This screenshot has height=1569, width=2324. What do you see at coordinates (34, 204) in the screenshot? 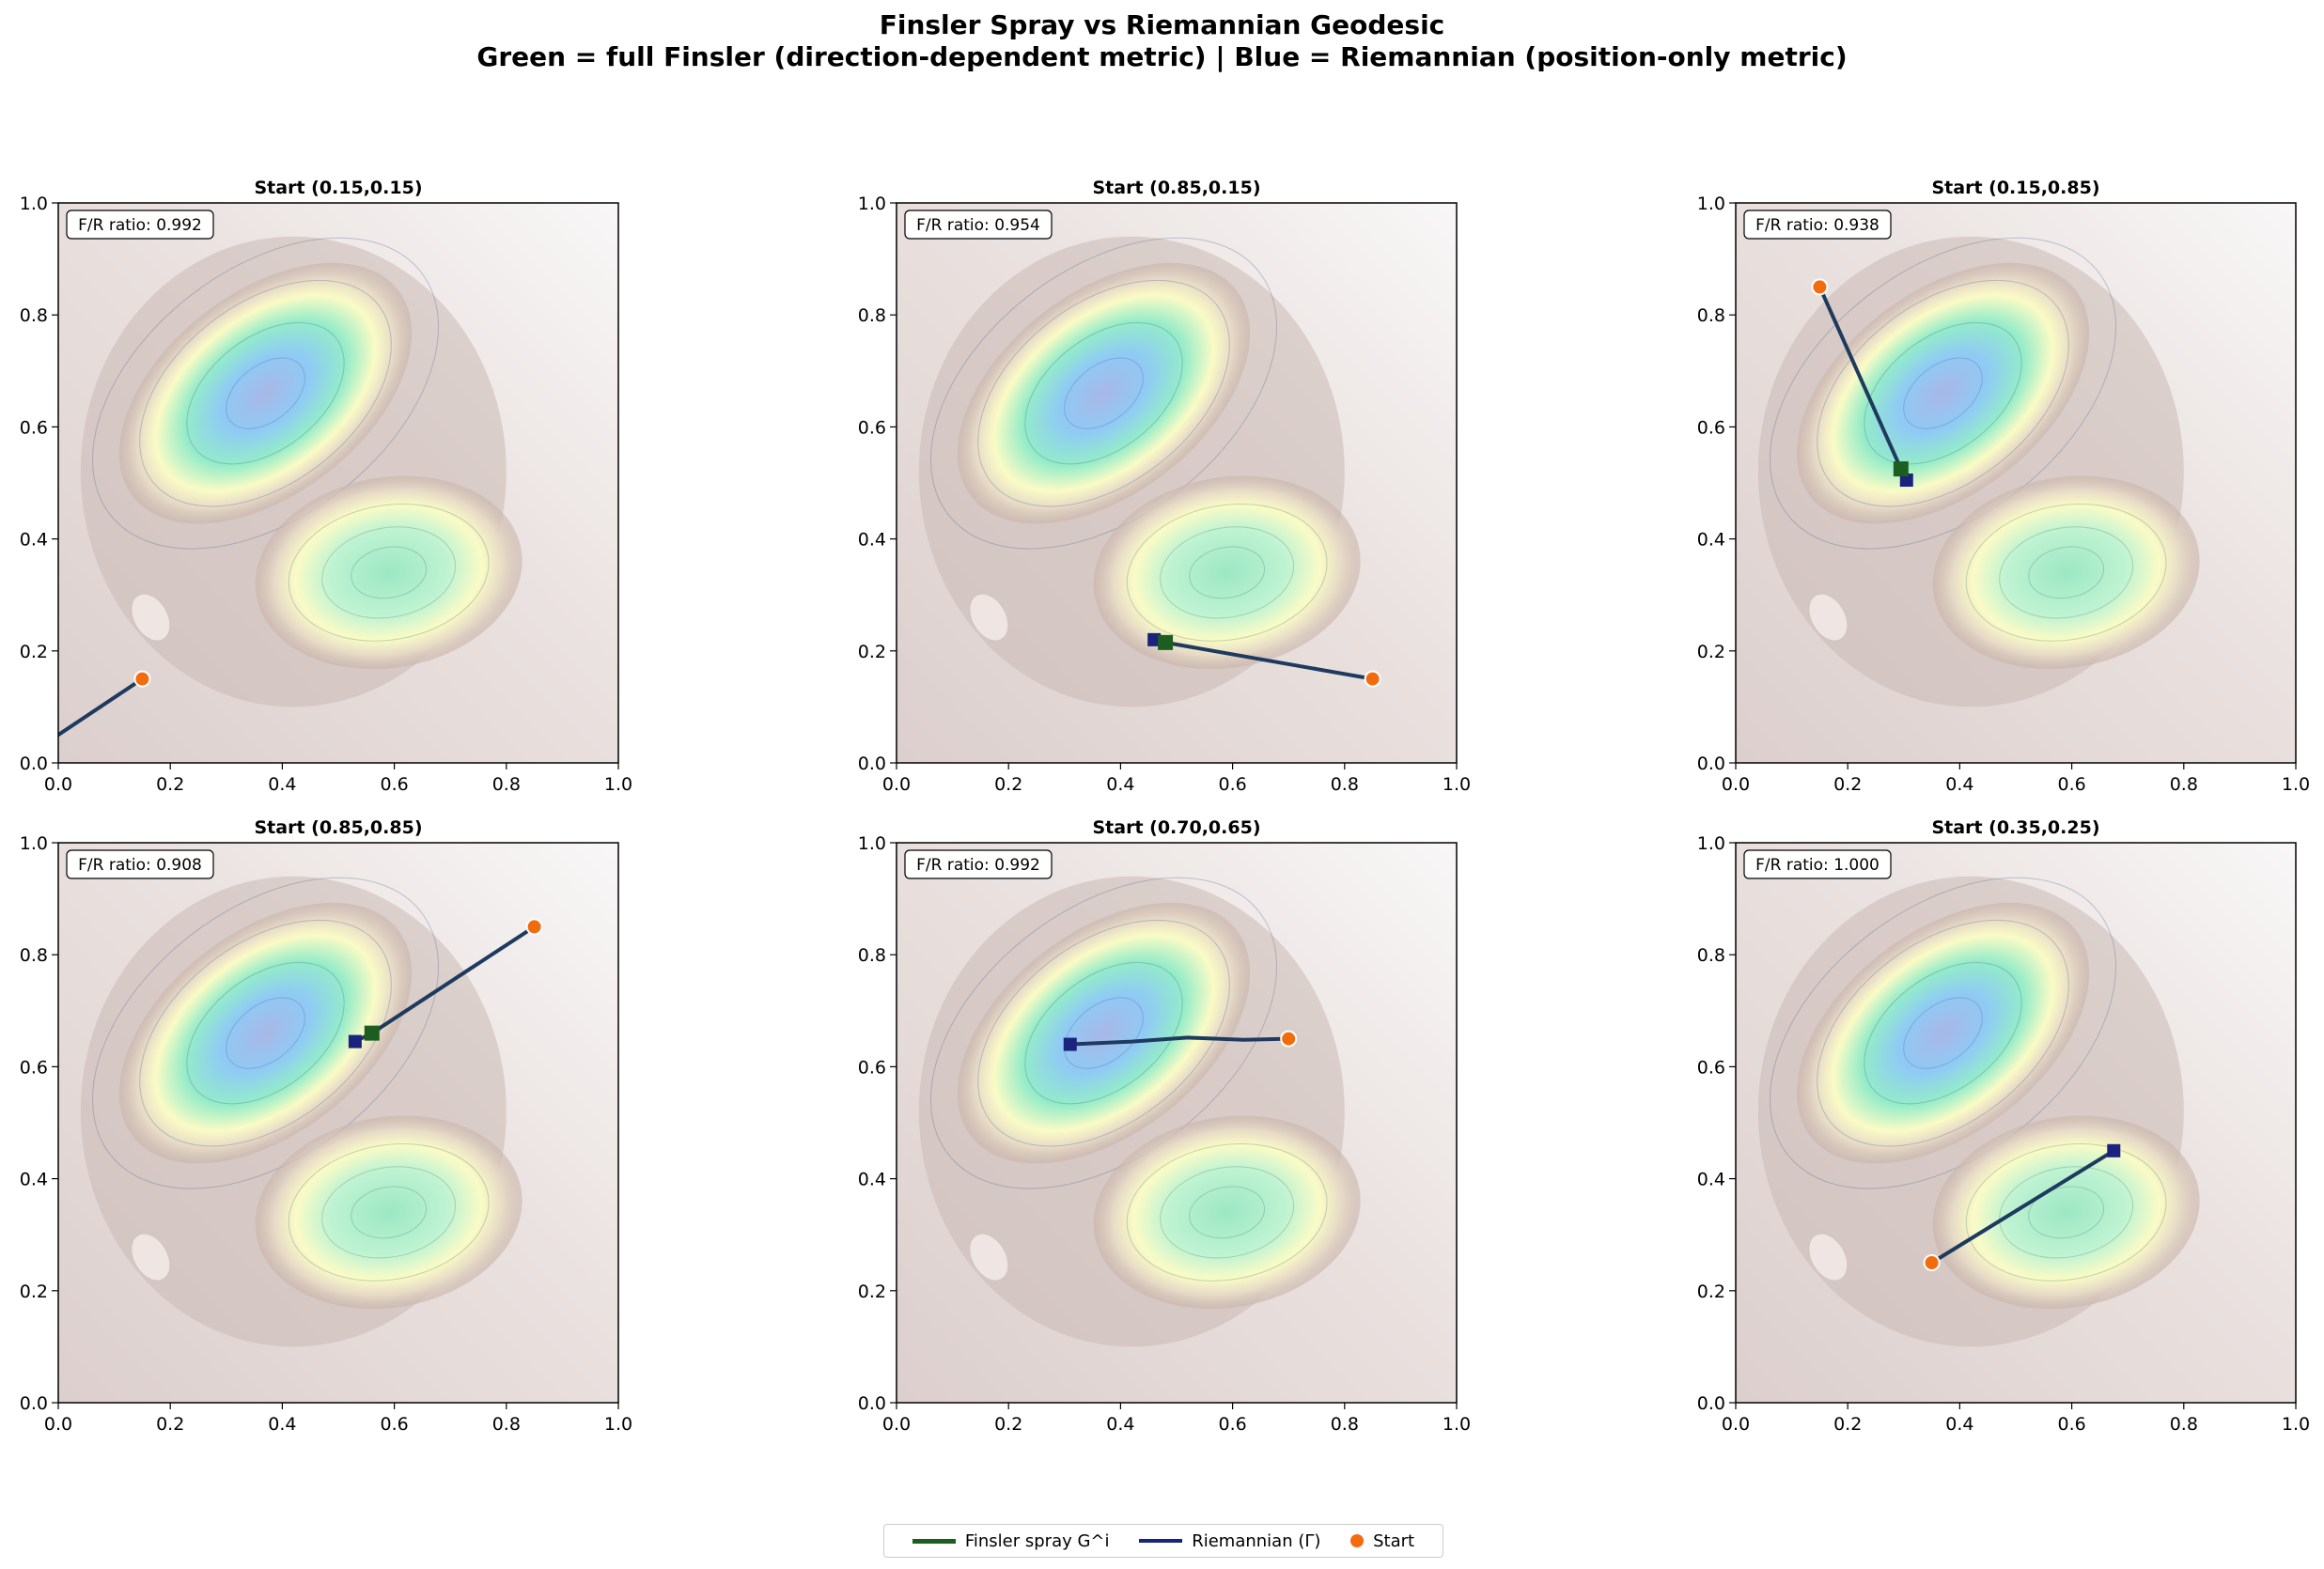
I see `y-tick-label: 1.0` at bounding box center [34, 204].